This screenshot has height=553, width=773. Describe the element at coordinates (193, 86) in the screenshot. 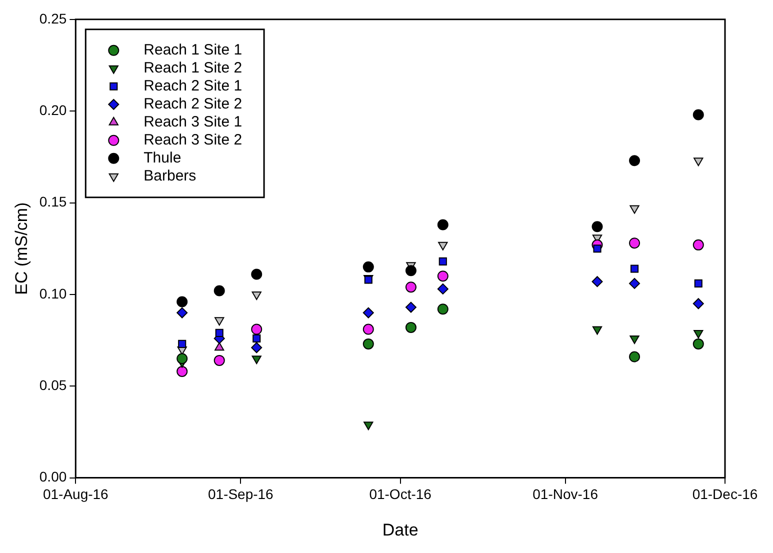

I see `legend-label: Reach 2 Site 1` at that location.